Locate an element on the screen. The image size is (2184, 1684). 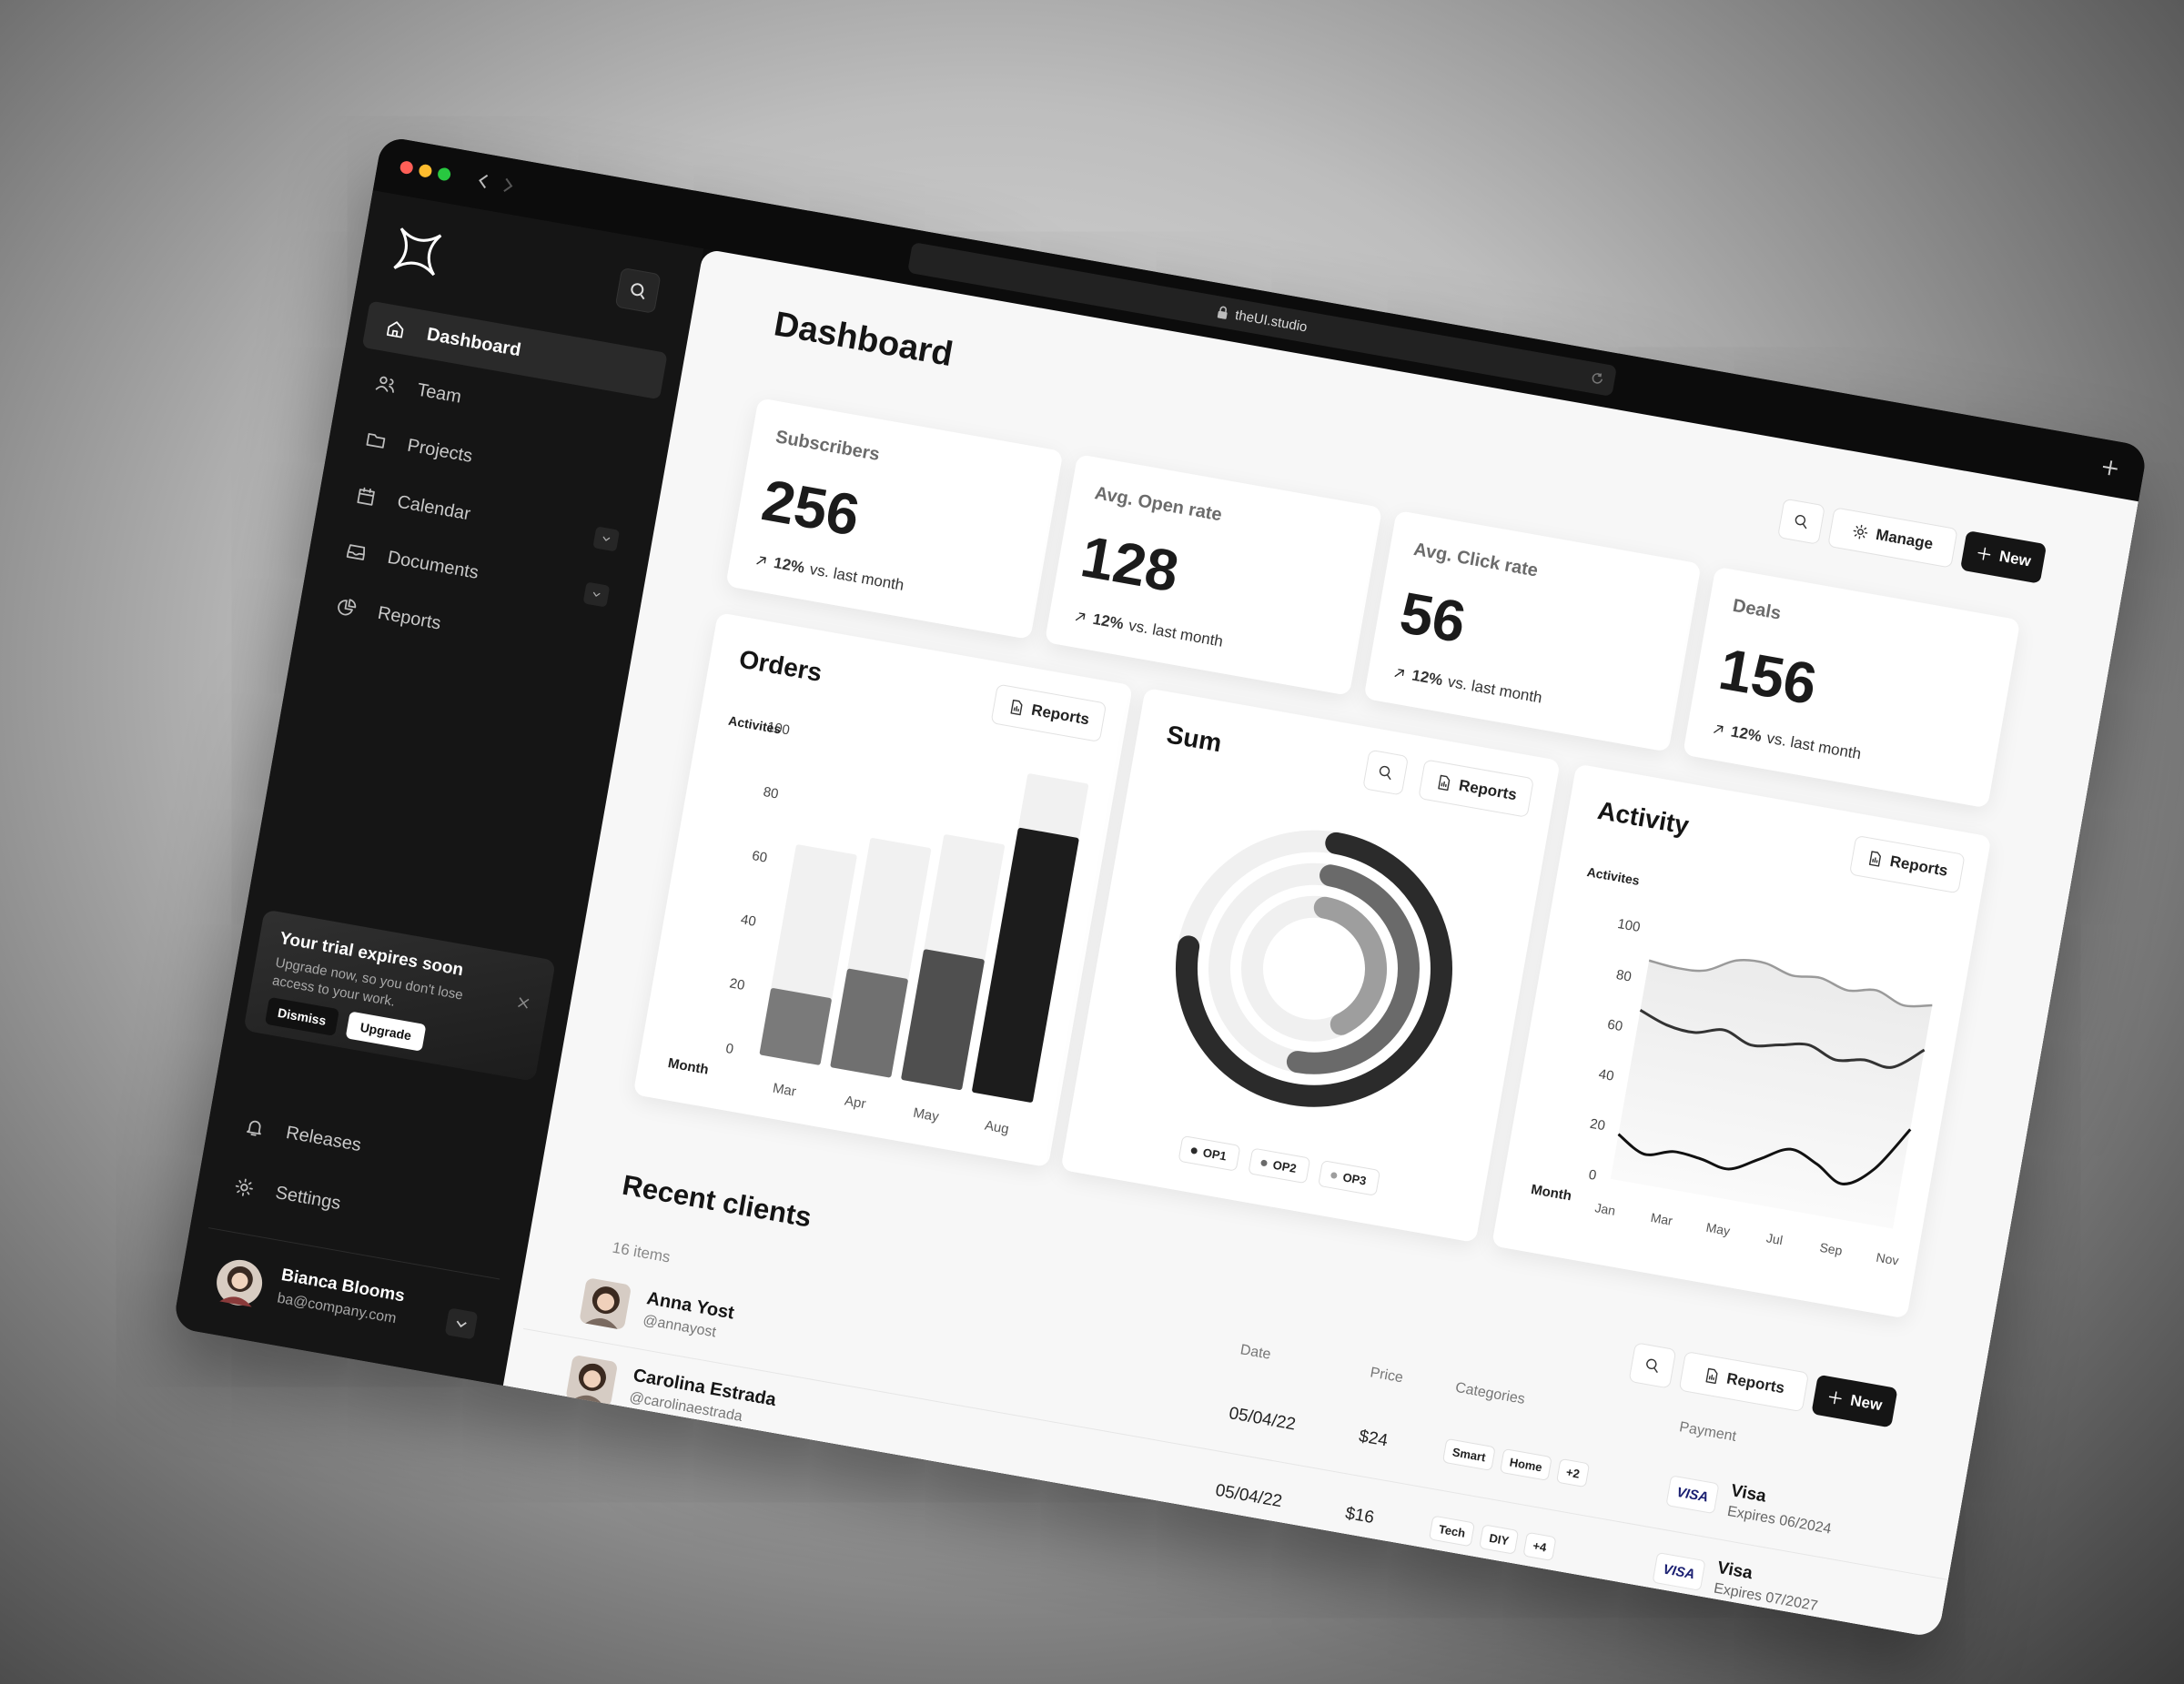
calendar-icon is located at coordinates (366, 497).